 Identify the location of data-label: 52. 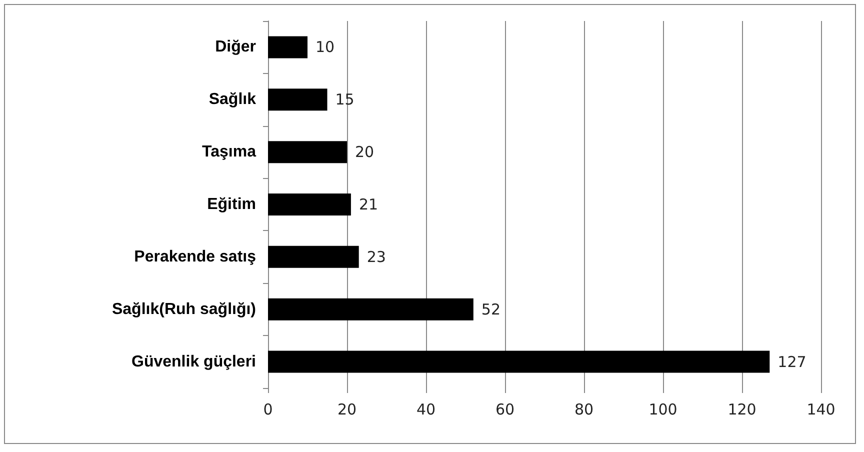
(490, 309).